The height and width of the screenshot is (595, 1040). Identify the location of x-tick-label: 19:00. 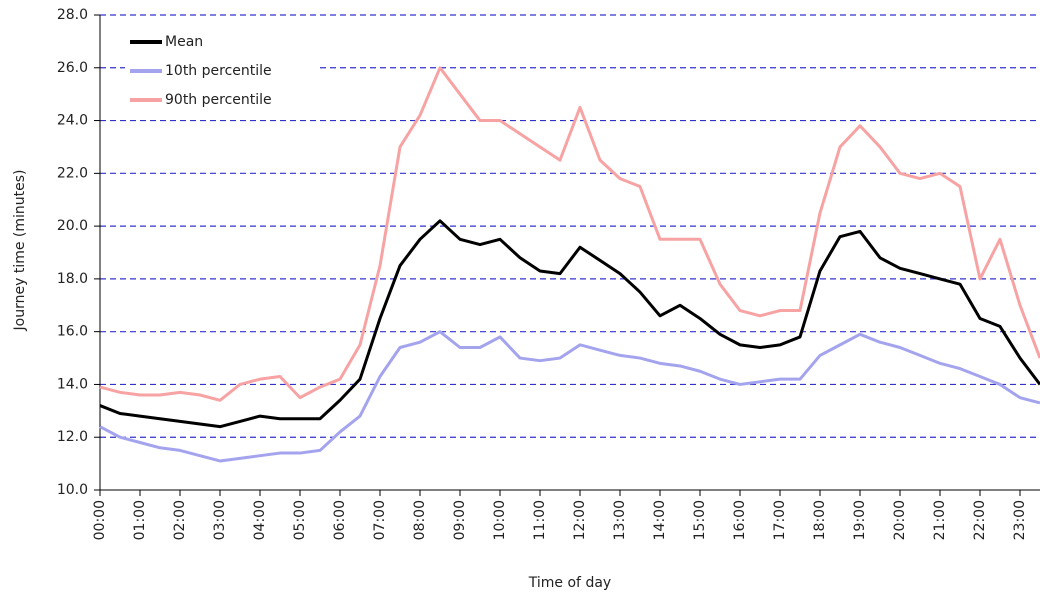
(860, 520).